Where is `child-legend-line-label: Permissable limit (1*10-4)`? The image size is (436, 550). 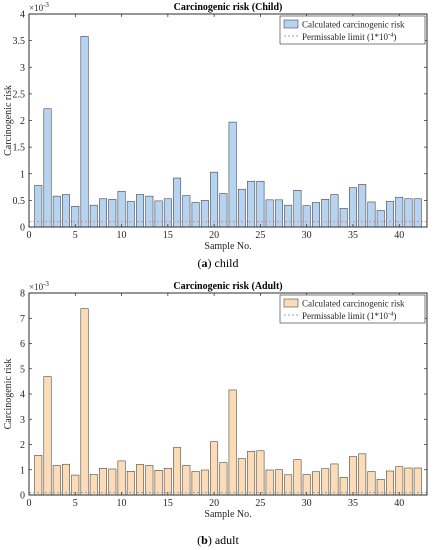
child-legend-line-label: Permissable limit (1*10-4) is located at coordinates (349, 37).